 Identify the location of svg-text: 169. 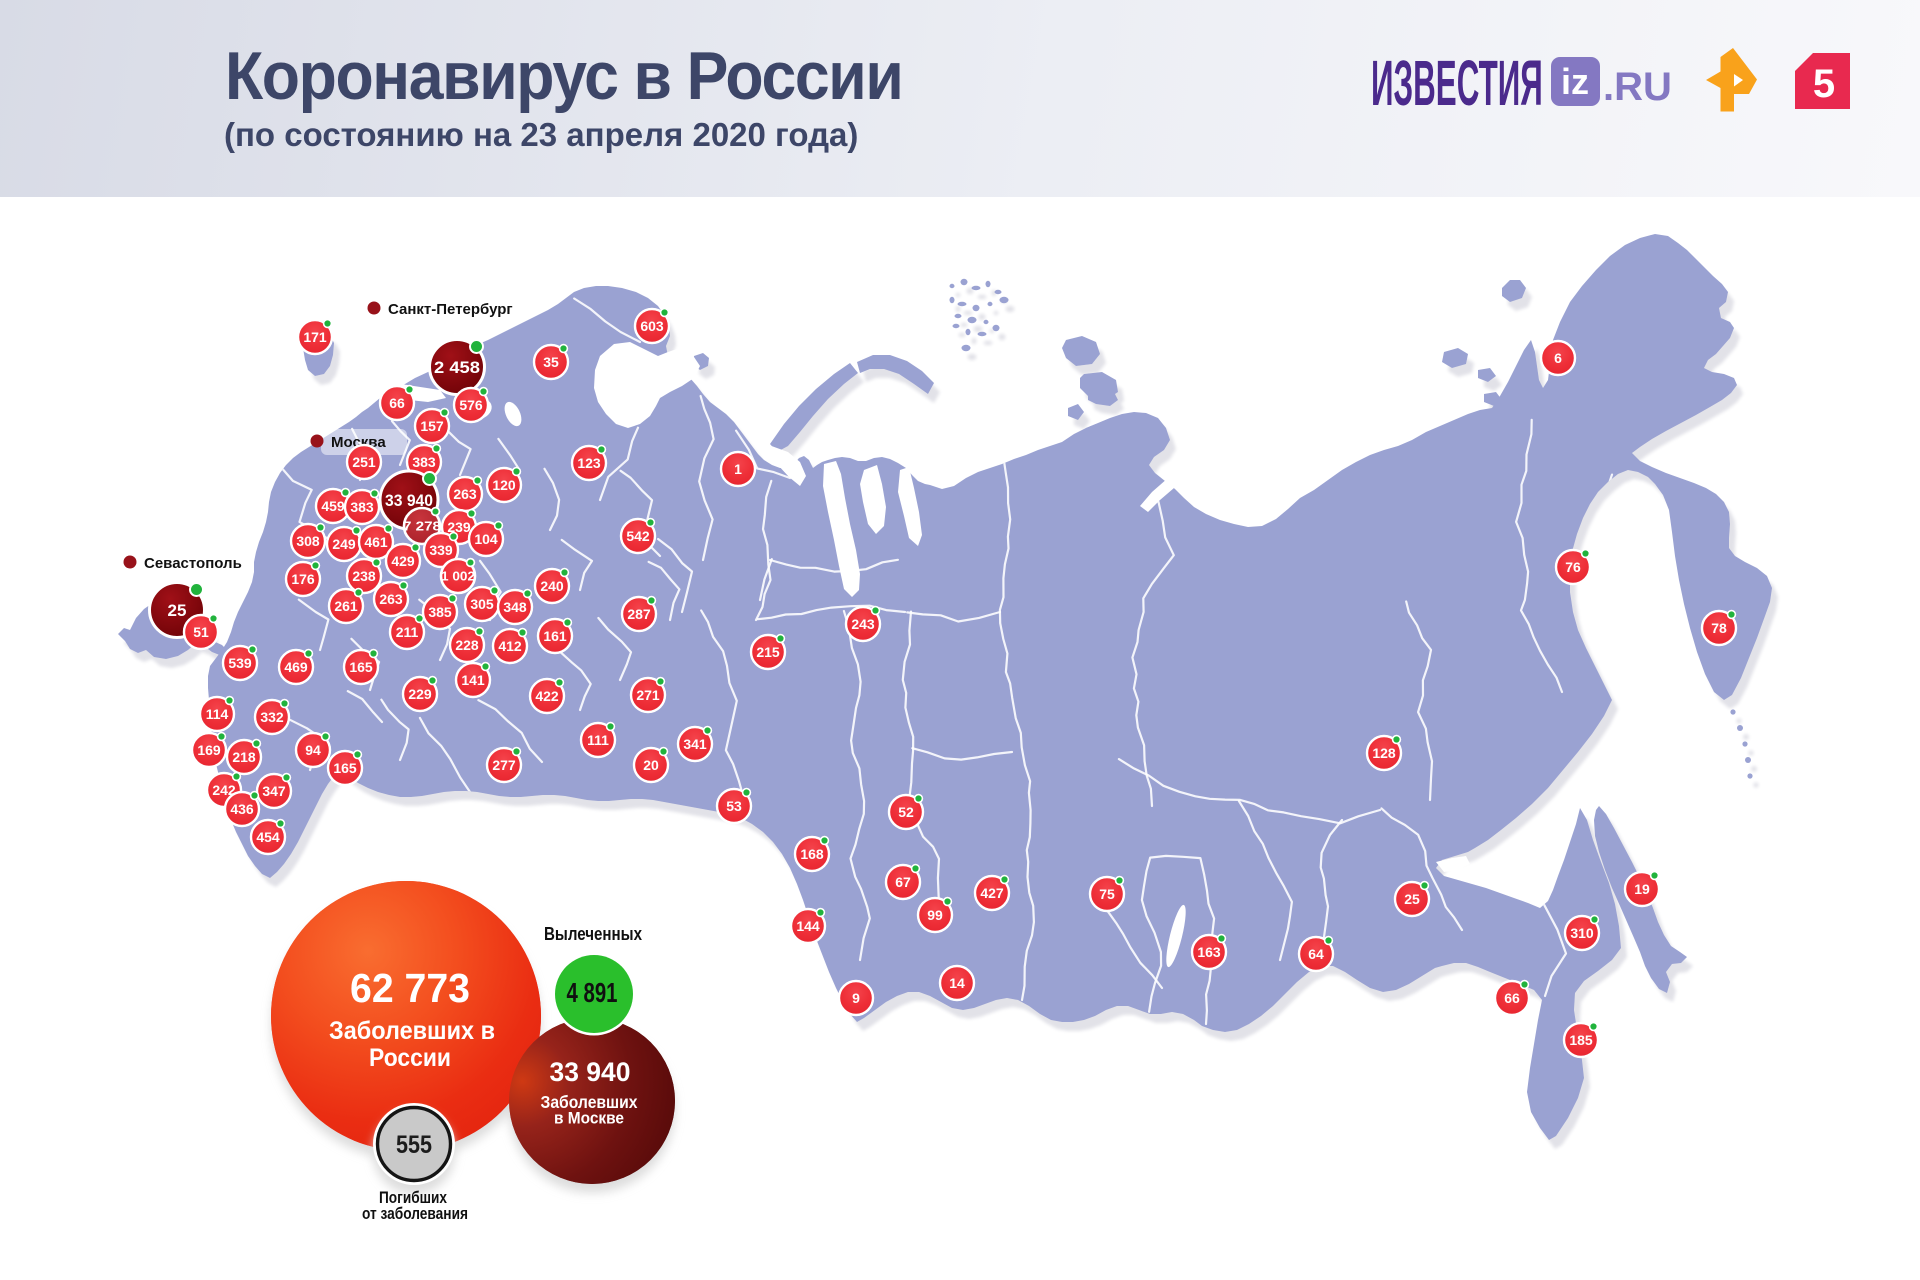
(209, 750).